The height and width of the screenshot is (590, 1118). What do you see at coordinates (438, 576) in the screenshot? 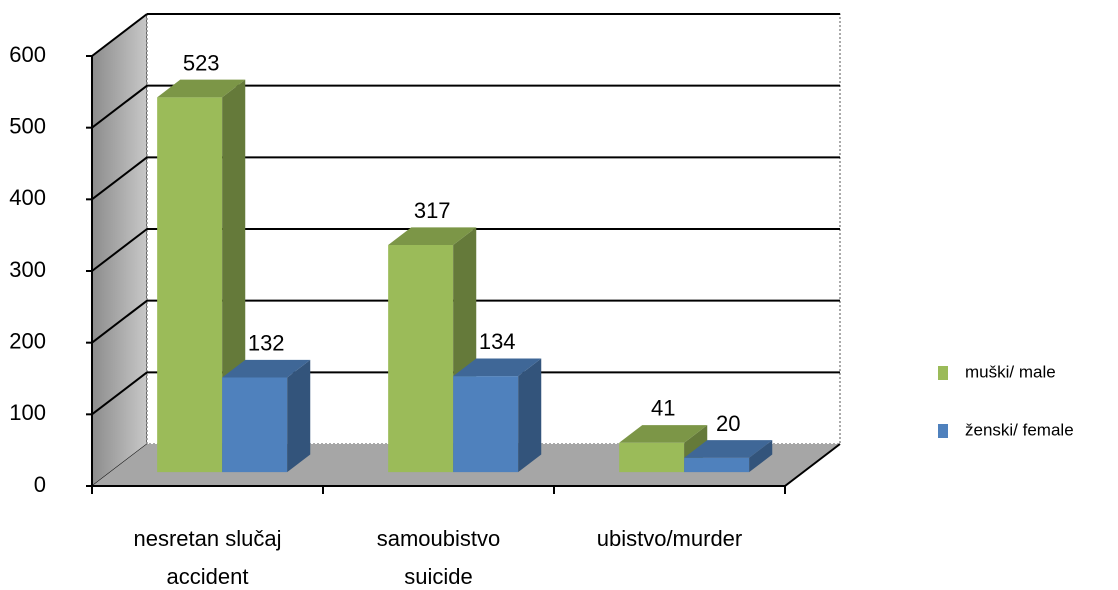
I see `x-tick-label: suicide` at bounding box center [438, 576].